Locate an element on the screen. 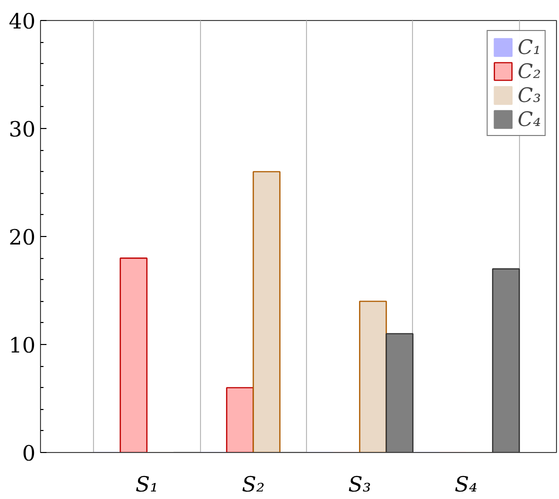 The image size is (559, 499). y-tick-label: 20 is located at coordinates (22, 238).